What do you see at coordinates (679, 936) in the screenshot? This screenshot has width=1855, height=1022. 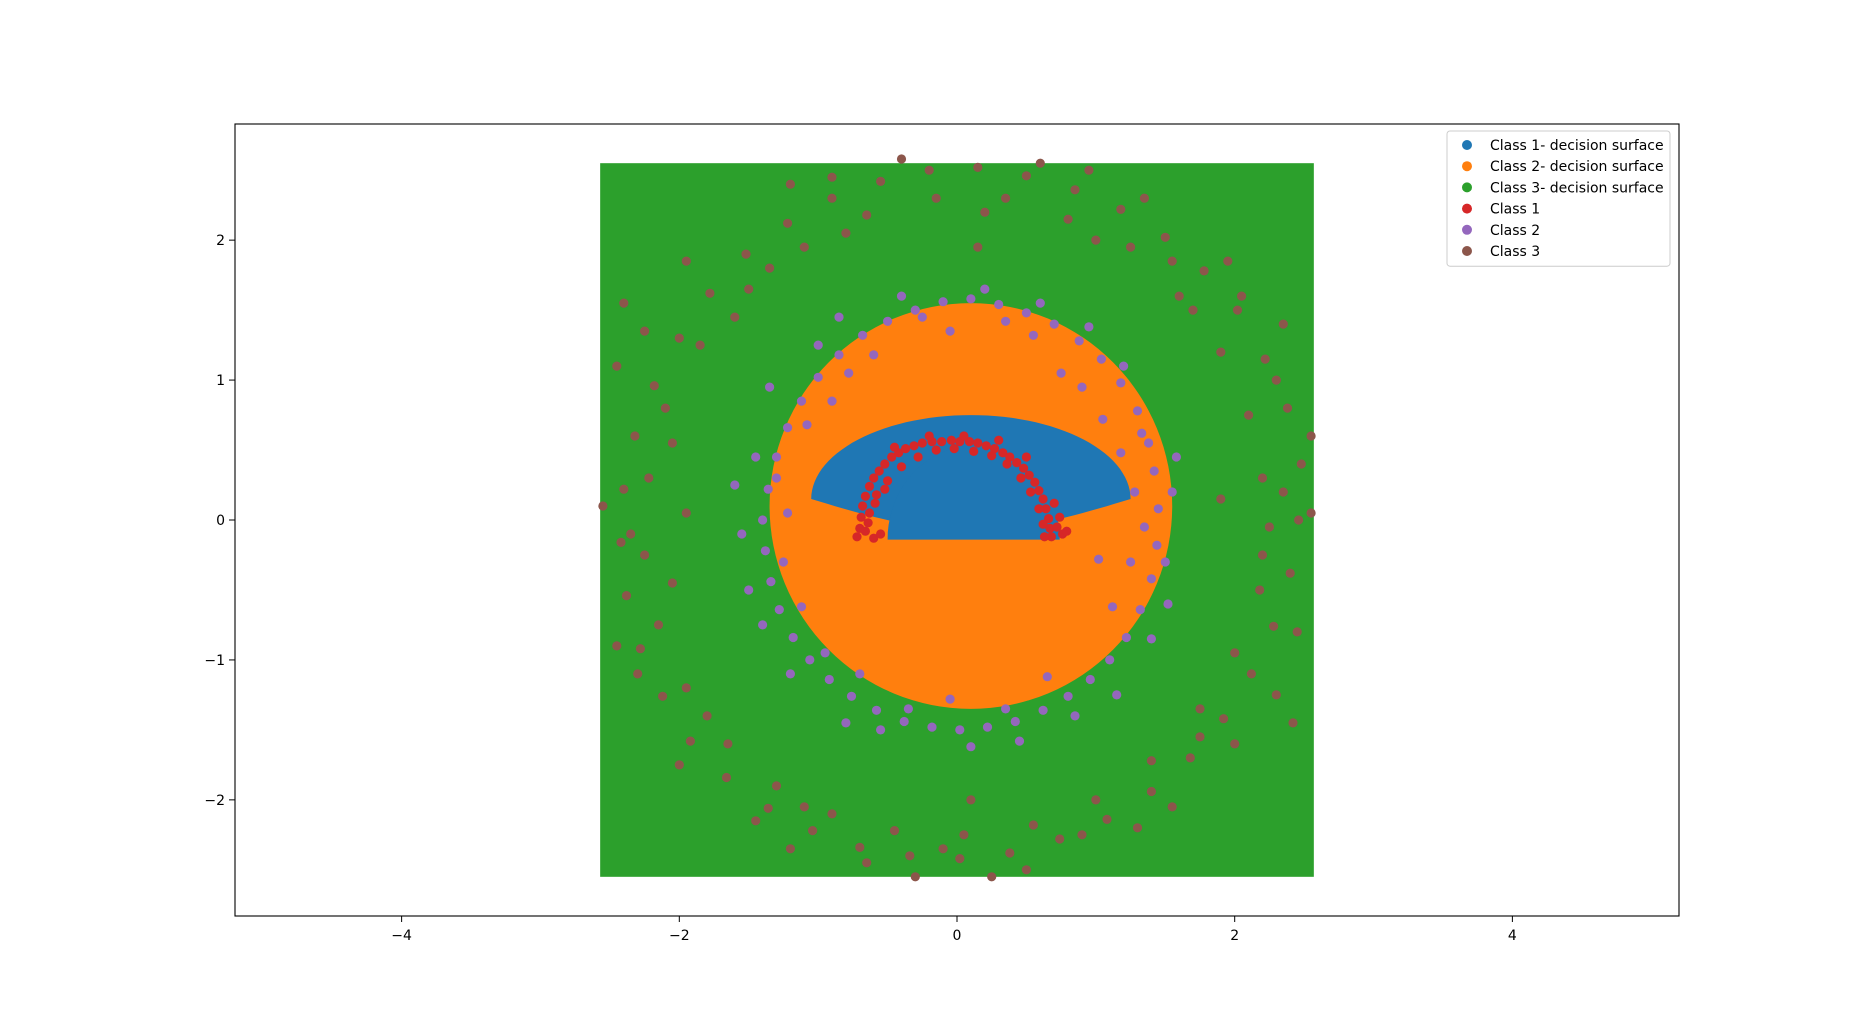 I see `x-tick-label: −2` at bounding box center [679, 936].